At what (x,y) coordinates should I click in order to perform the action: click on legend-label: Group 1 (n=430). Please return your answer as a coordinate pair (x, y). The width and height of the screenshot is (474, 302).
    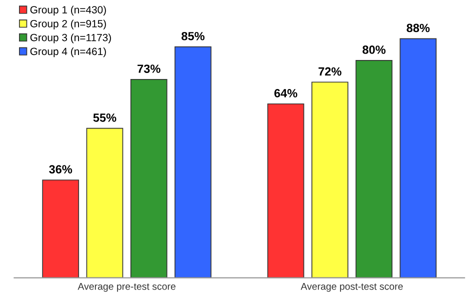
    Looking at the image, I should click on (68, 11).